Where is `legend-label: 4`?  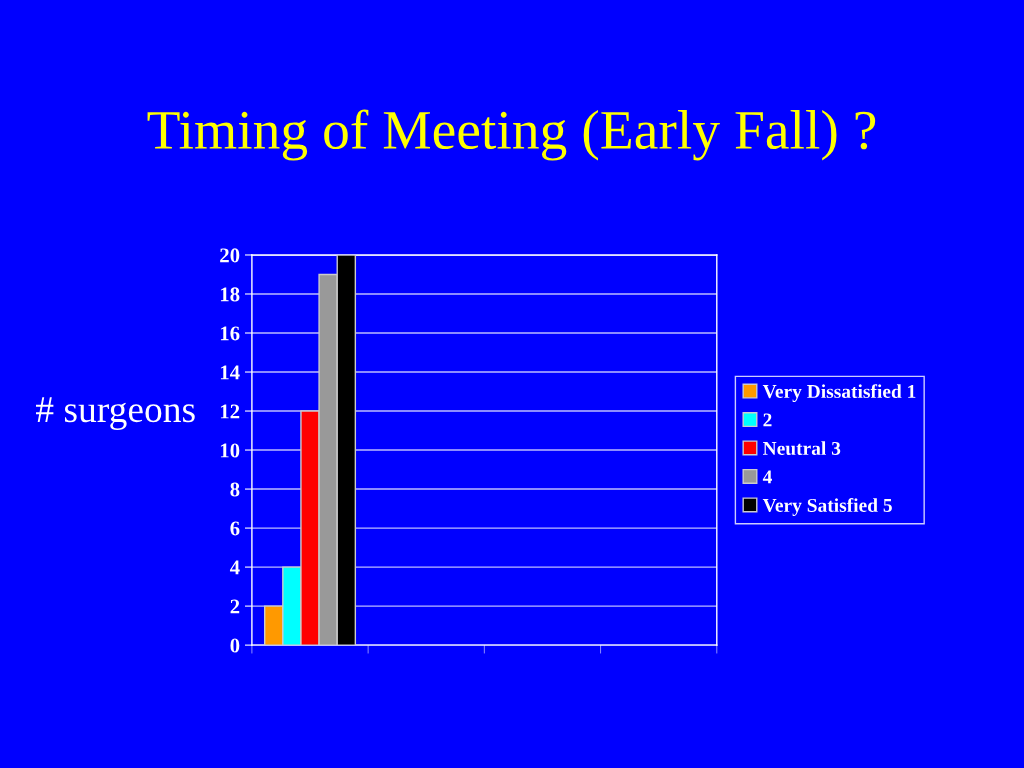
legend-label: 4 is located at coordinates (767, 477).